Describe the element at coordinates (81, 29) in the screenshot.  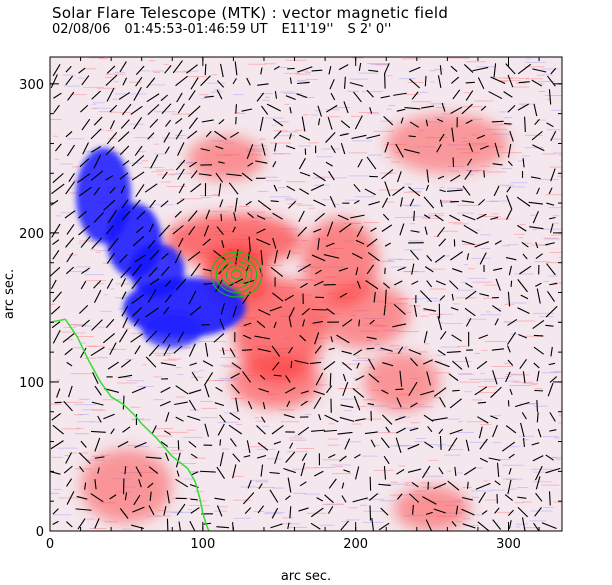
I see `observation-date: 02/08/06` at that location.